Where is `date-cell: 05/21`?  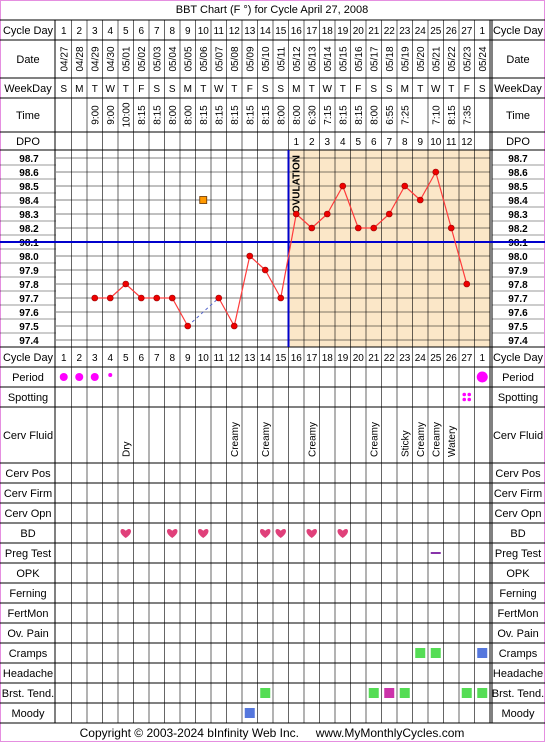 date-cell: 05/21 is located at coordinates (436, 58).